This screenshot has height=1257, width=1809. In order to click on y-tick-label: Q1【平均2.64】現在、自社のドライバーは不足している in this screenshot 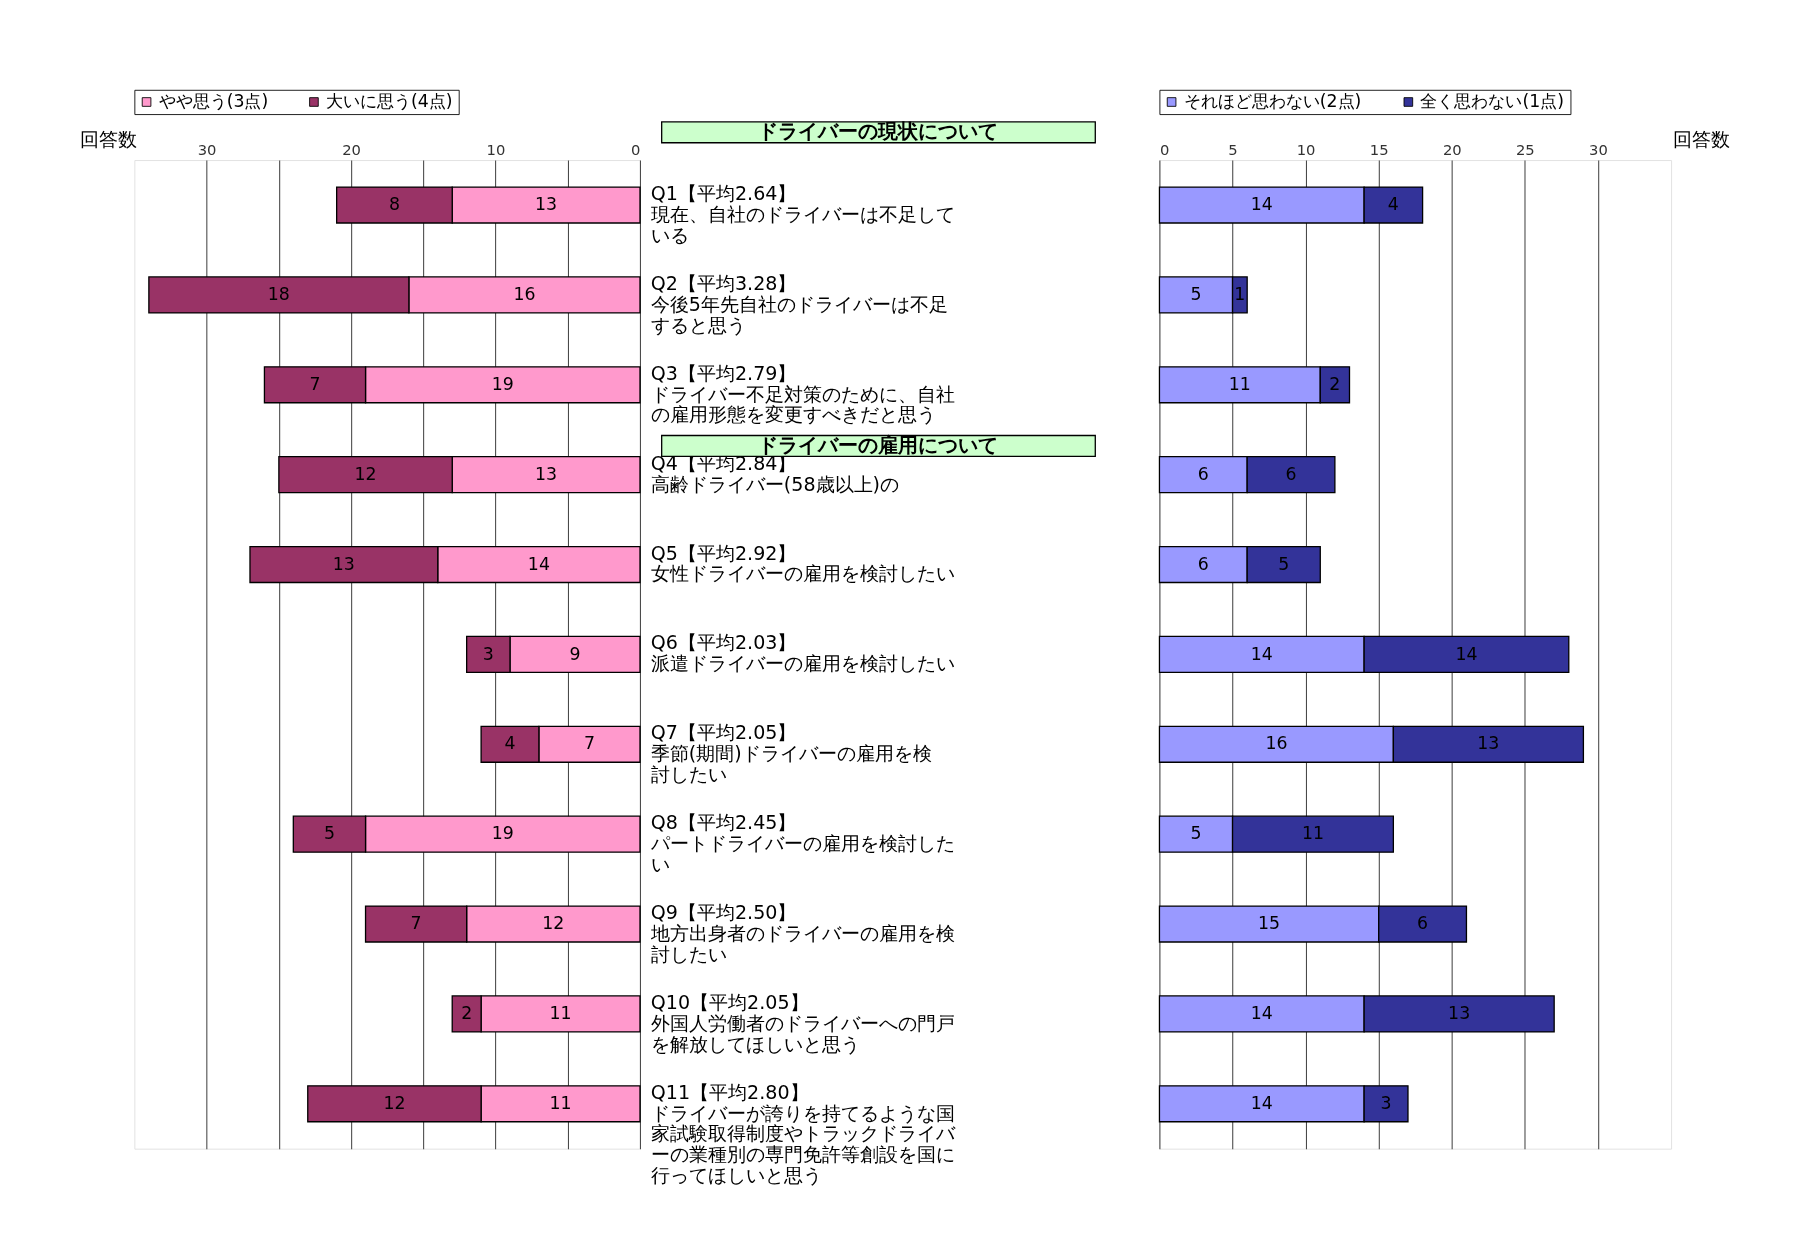, I will do `click(802, 214)`.